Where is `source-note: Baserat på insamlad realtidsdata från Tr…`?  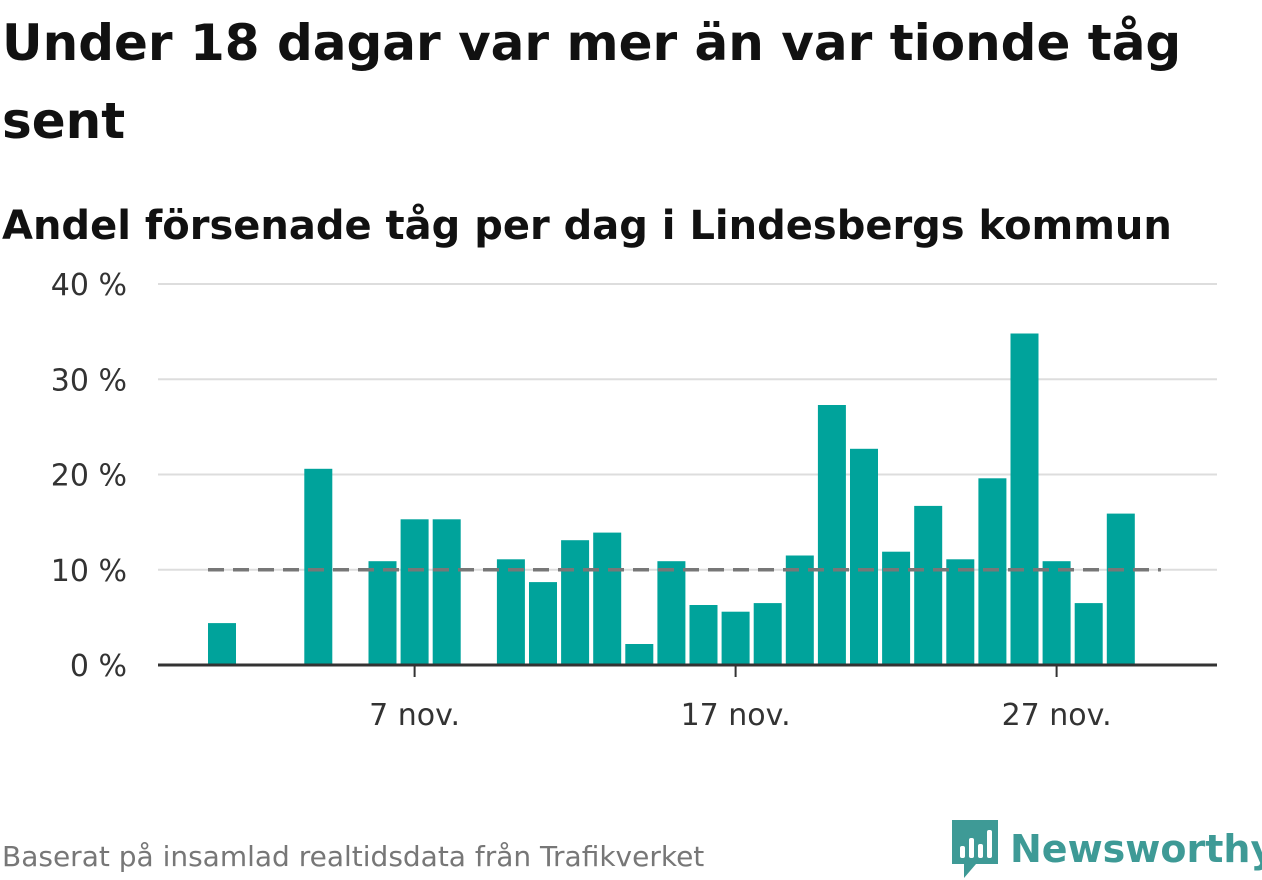 source-note: Baserat på insamlad realtidsdata från Tr… is located at coordinates (353, 856).